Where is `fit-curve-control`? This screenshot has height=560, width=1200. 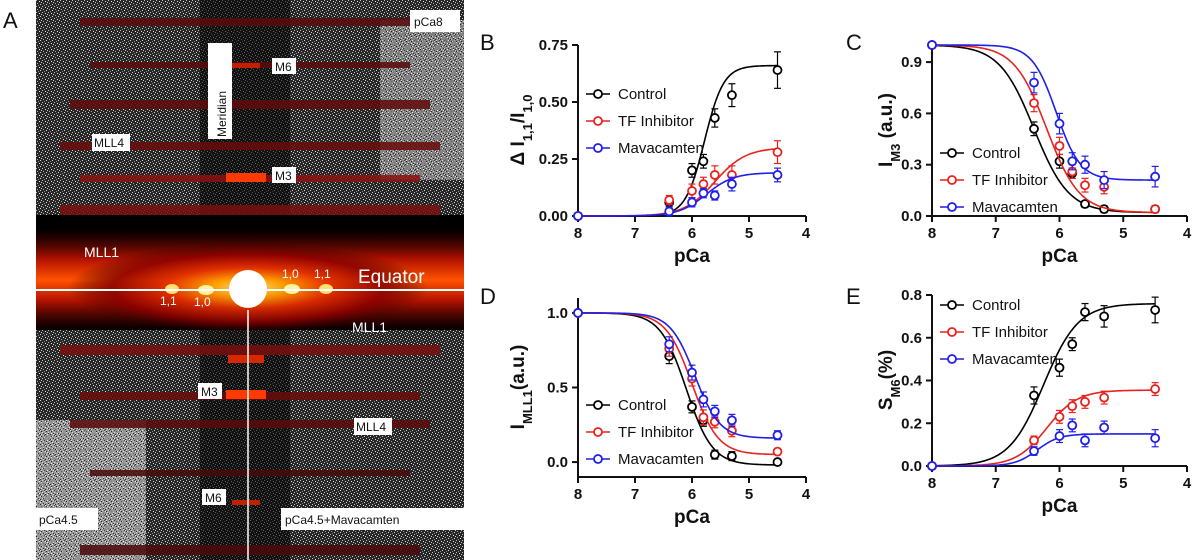
fit-curve-control is located at coordinates (677, 389).